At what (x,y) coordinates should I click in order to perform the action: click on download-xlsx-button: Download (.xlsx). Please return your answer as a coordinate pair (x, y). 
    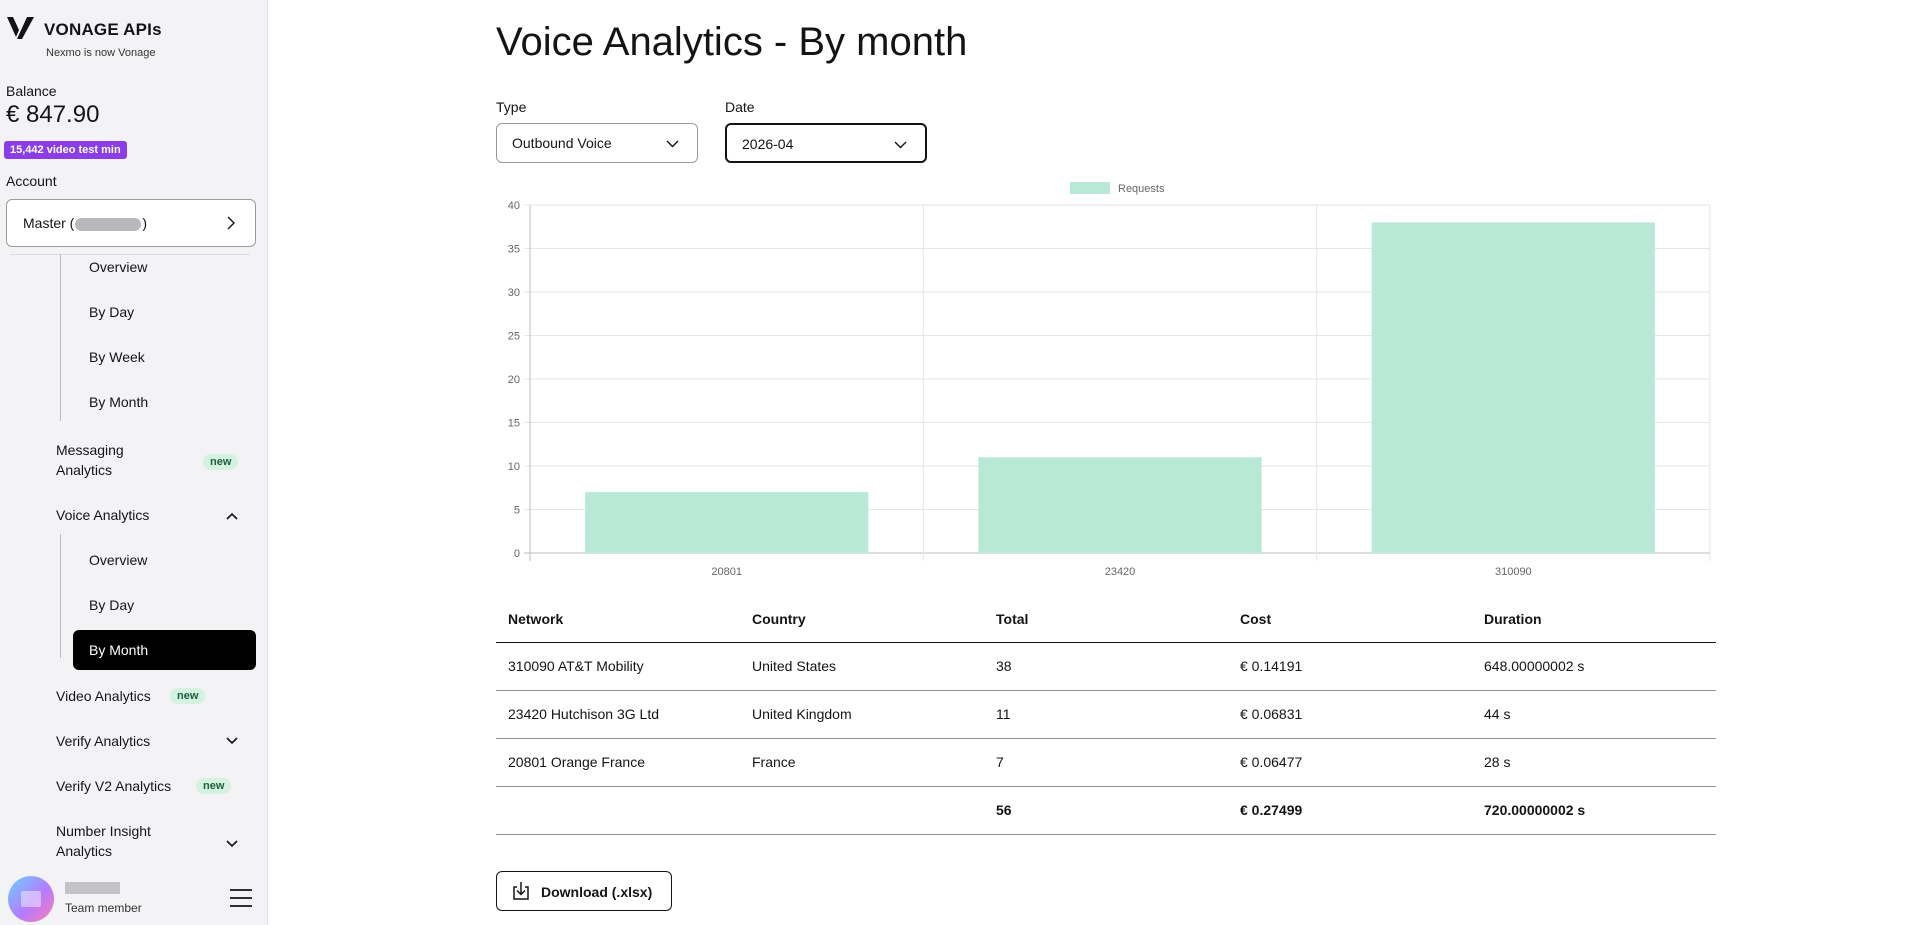
    Looking at the image, I should click on (584, 891).